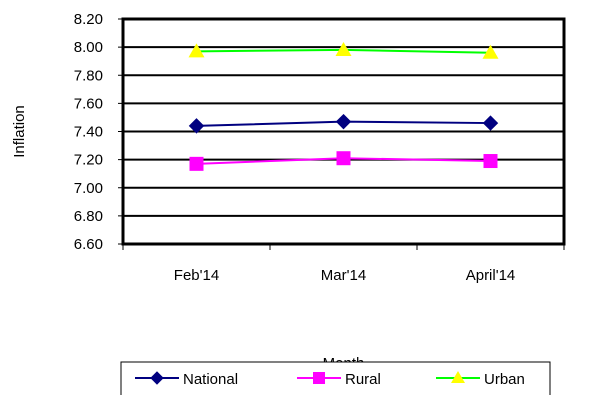  I want to click on legend-label: Urban, so click(504, 379).